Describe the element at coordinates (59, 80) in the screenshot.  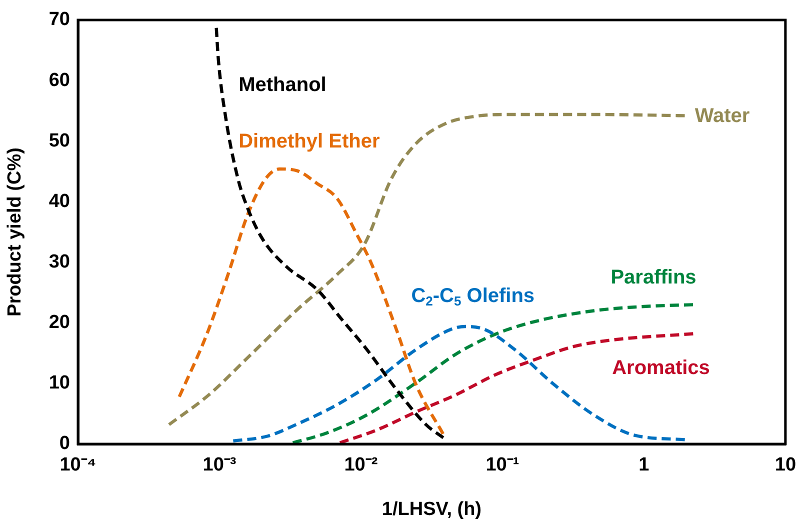
I see `y-tick-label: 60` at that location.